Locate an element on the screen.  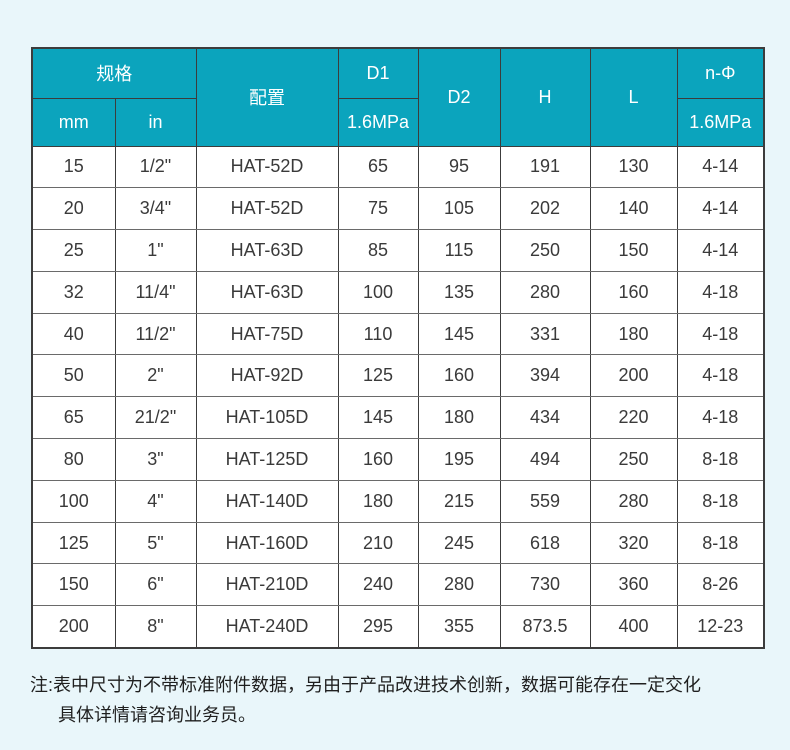
table-cell: 195 is located at coordinates (459, 459).